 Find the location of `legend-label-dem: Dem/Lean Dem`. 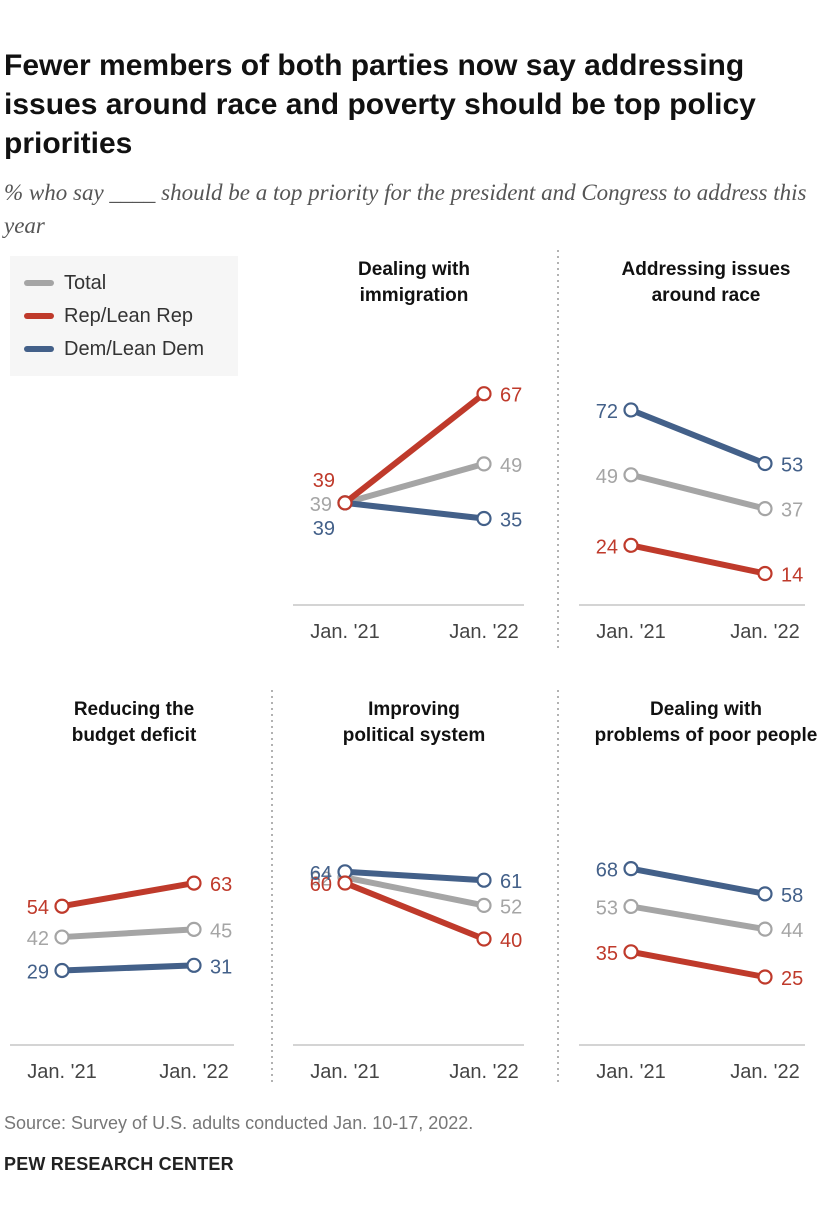

legend-label-dem: Dem/Lean Dem is located at coordinates (134, 348).